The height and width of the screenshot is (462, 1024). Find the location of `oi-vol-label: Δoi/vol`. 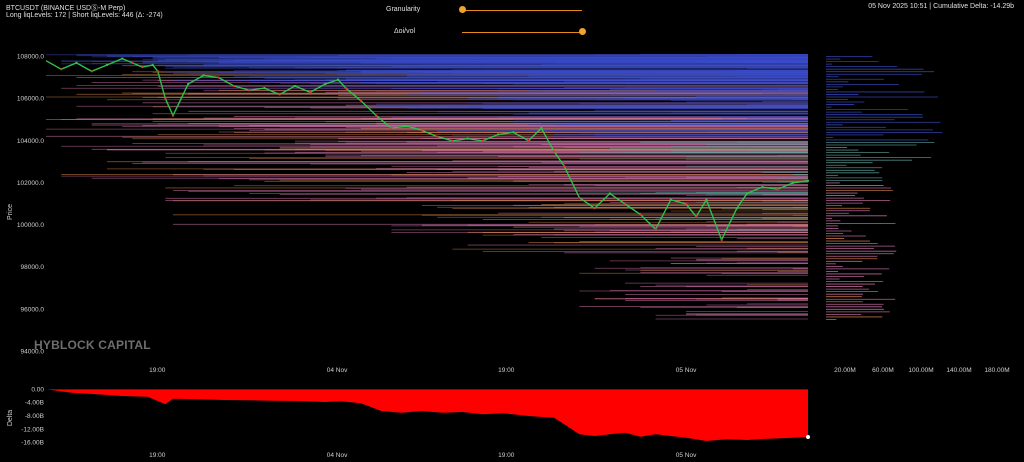

oi-vol-label: Δoi/vol is located at coordinates (405, 31).